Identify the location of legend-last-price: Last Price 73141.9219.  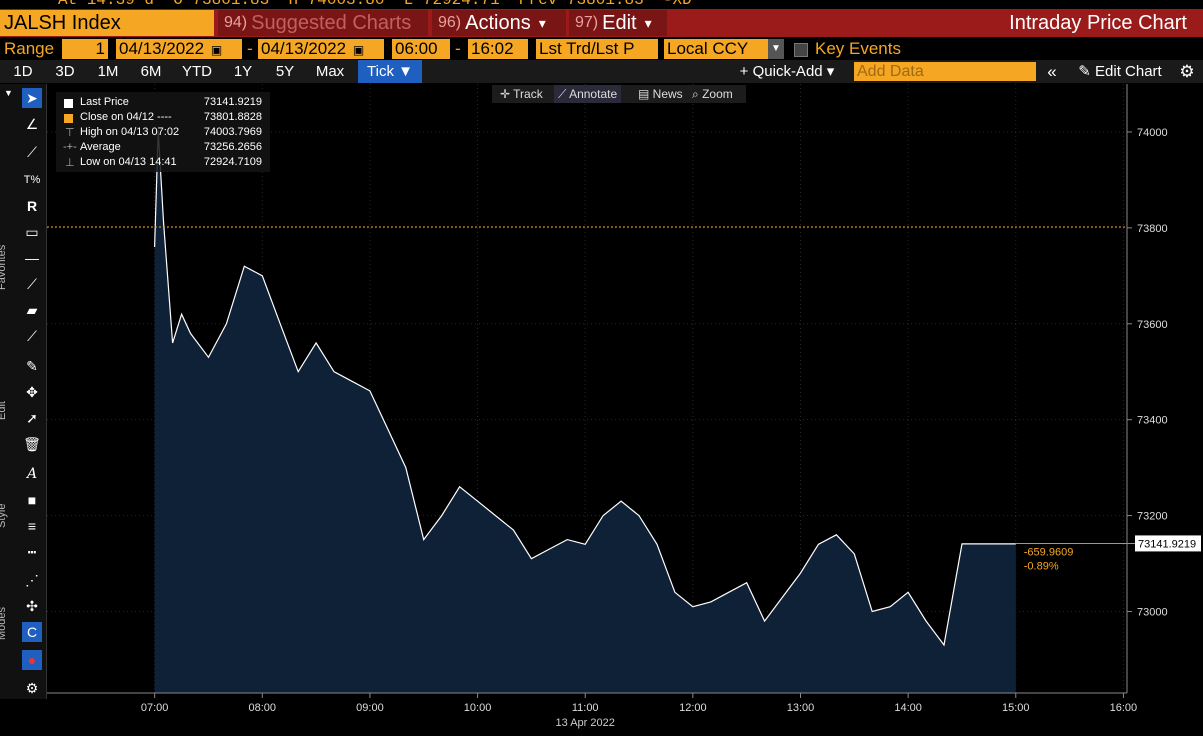
(164, 103).